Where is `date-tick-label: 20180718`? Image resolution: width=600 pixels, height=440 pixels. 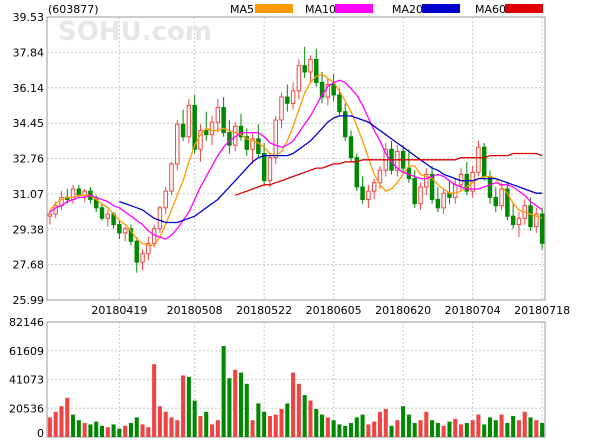
date-tick-label: 20180718 is located at coordinates (542, 310).